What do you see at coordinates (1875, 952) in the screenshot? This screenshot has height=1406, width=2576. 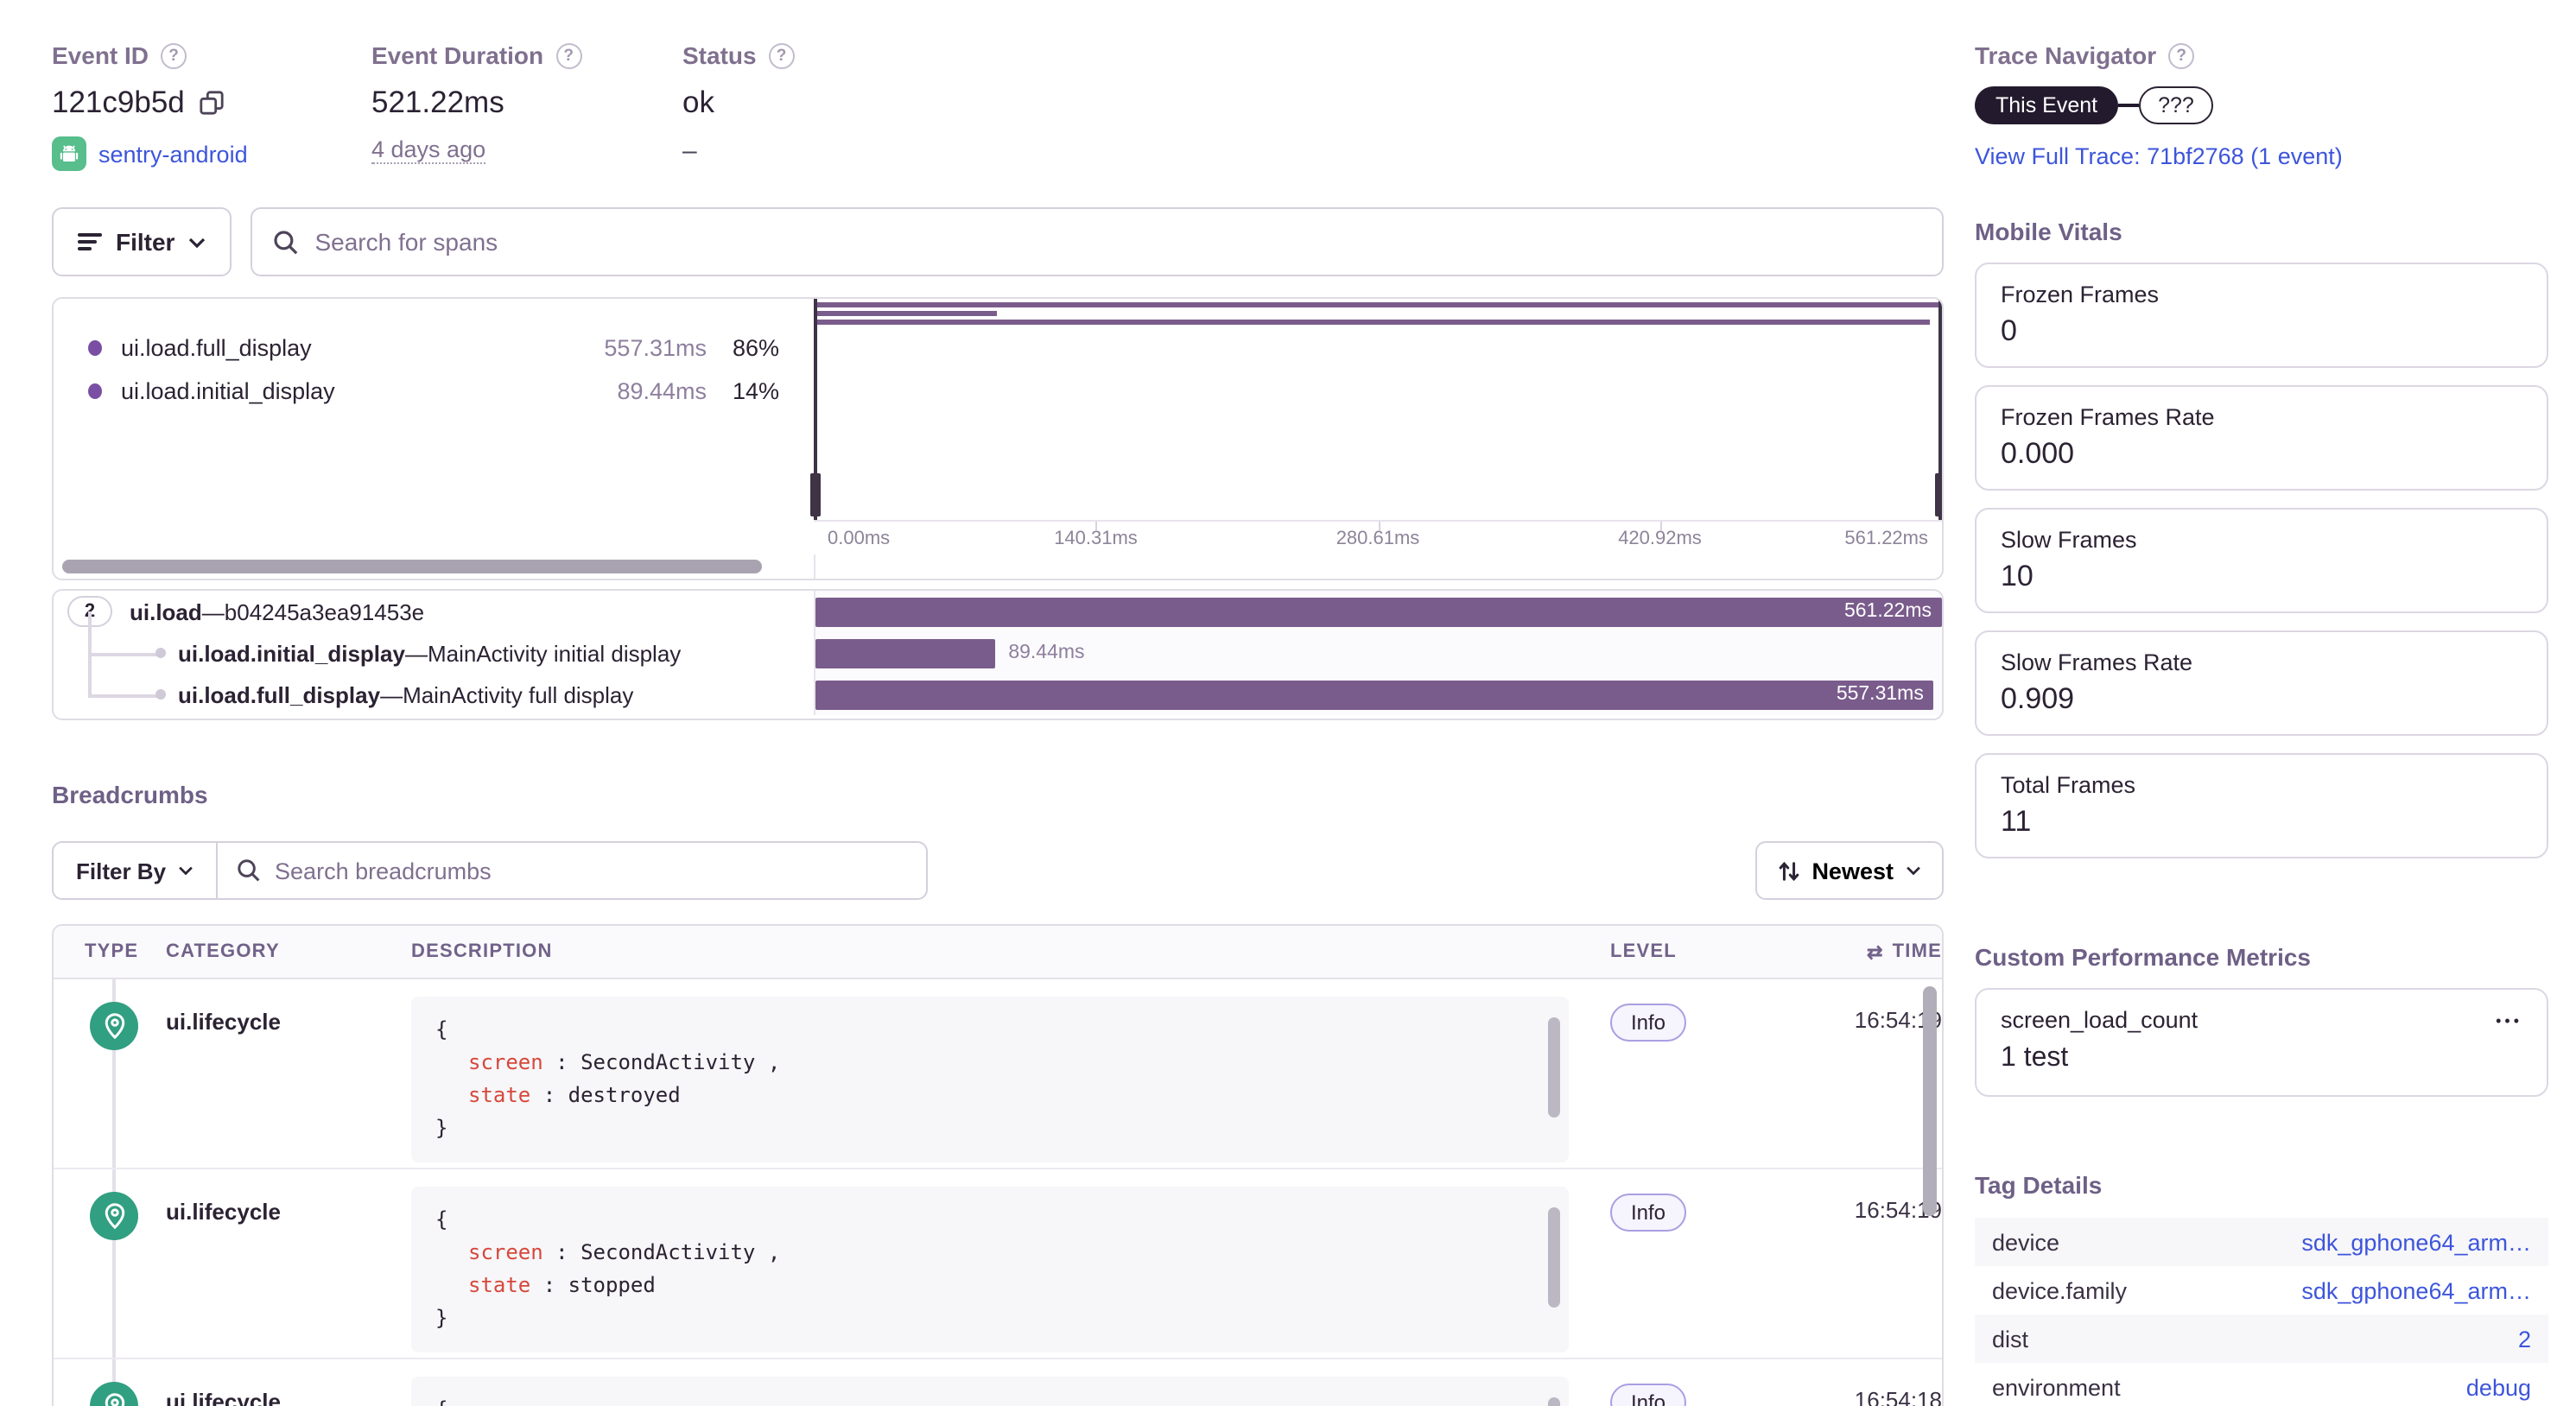 I see `time-sort-icon: ⇄` at bounding box center [1875, 952].